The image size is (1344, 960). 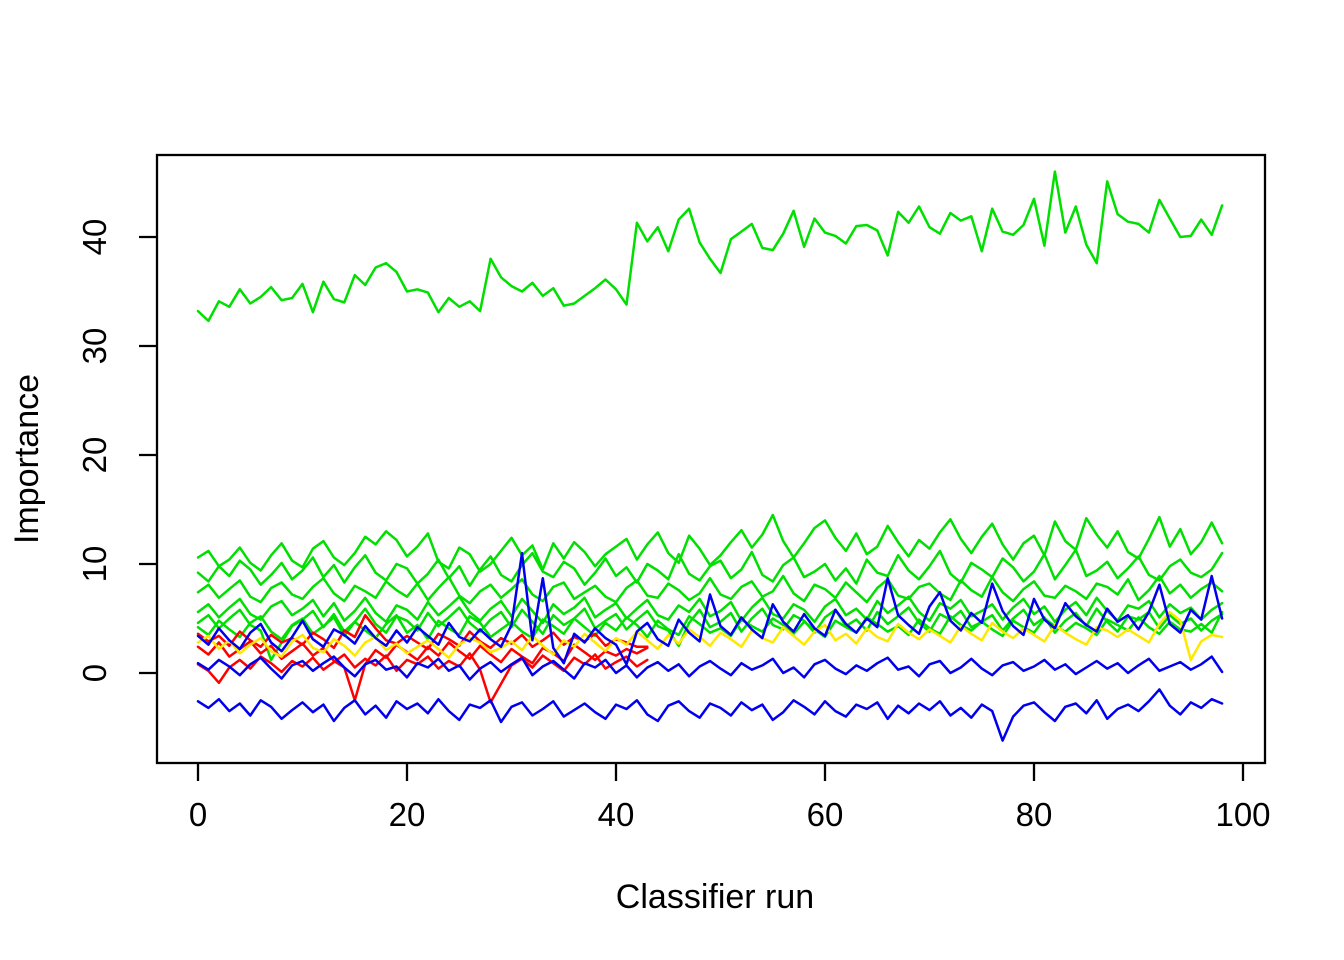 What do you see at coordinates (198, 814) in the screenshot?
I see `x-tick-label: 0` at bounding box center [198, 814].